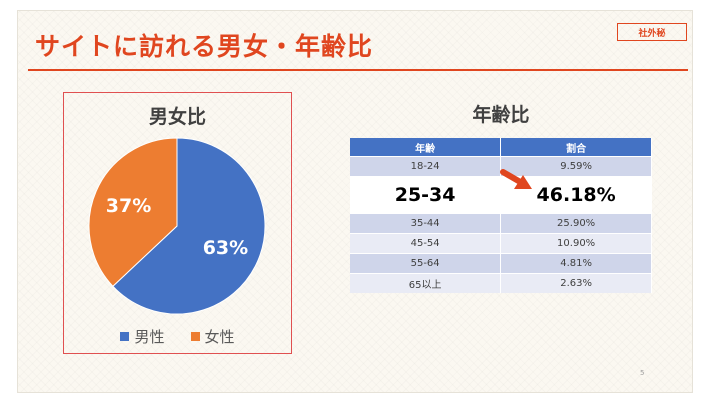 The image size is (708, 404). I want to click on table-row-highlight: 25-34 46.18%, so click(501, 195).